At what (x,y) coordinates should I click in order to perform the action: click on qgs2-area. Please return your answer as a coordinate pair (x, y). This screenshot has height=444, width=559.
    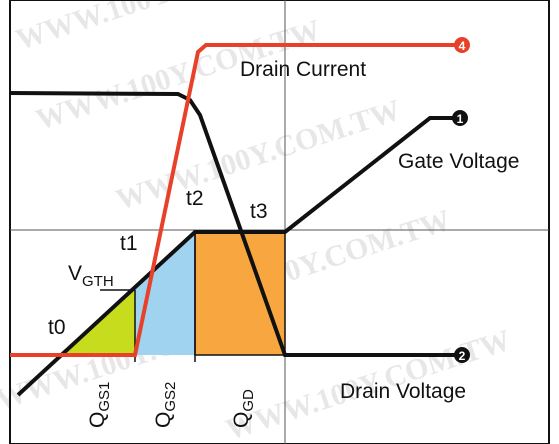
    Looking at the image, I should click on (165, 293).